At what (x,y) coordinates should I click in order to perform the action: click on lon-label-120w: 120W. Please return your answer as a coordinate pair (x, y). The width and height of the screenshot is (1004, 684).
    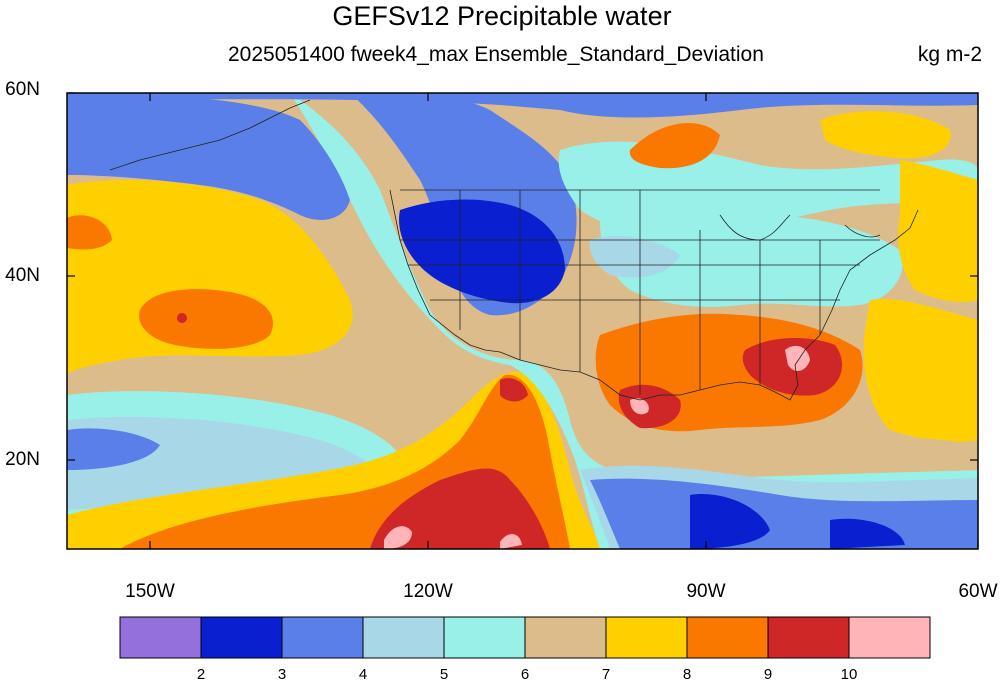
    Looking at the image, I should click on (428, 591).